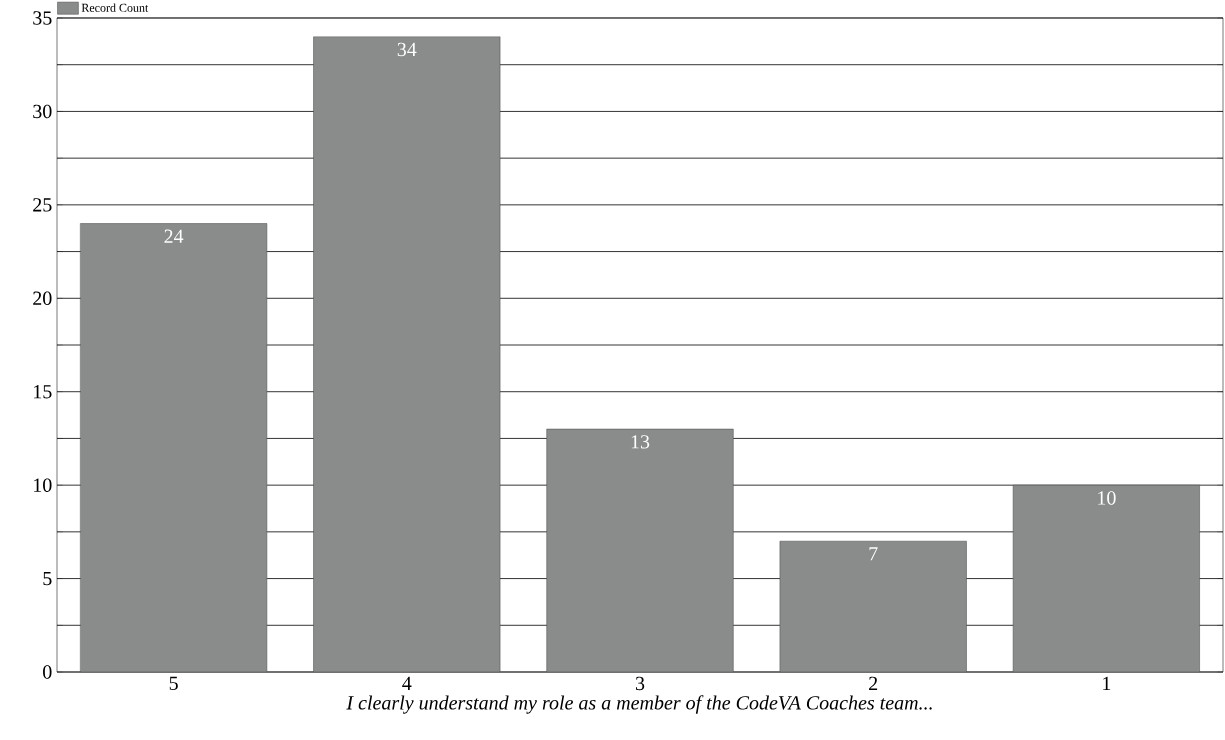 The image size is (1225, 740). What do you see at coordinates (1107, 683) in the screenshot?
I see `x-tick-label: 1` at bounding box center [1107, 683].